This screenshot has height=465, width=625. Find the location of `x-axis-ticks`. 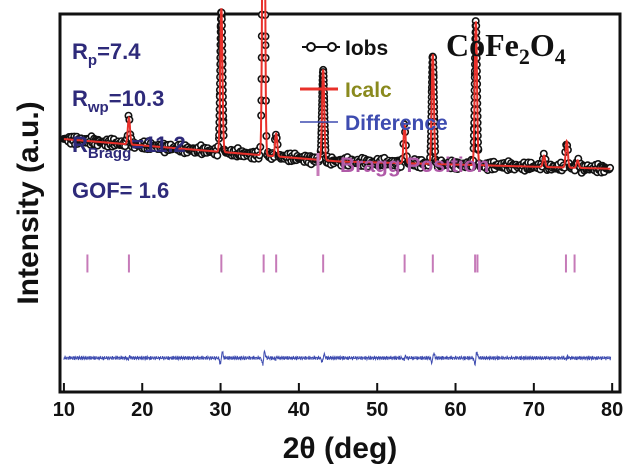

x-axis-ticks is located at coordinates (338, 387).